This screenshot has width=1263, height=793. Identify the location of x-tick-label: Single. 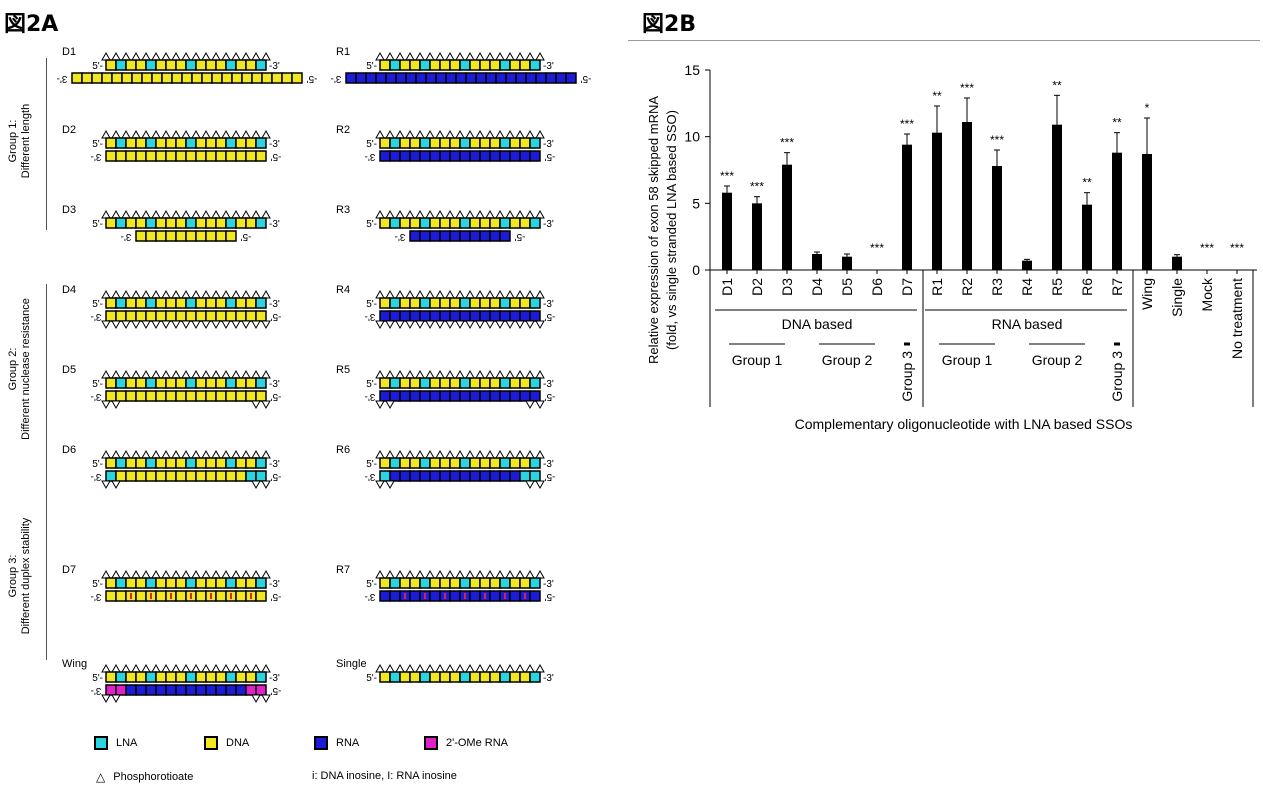
(1177, 297).